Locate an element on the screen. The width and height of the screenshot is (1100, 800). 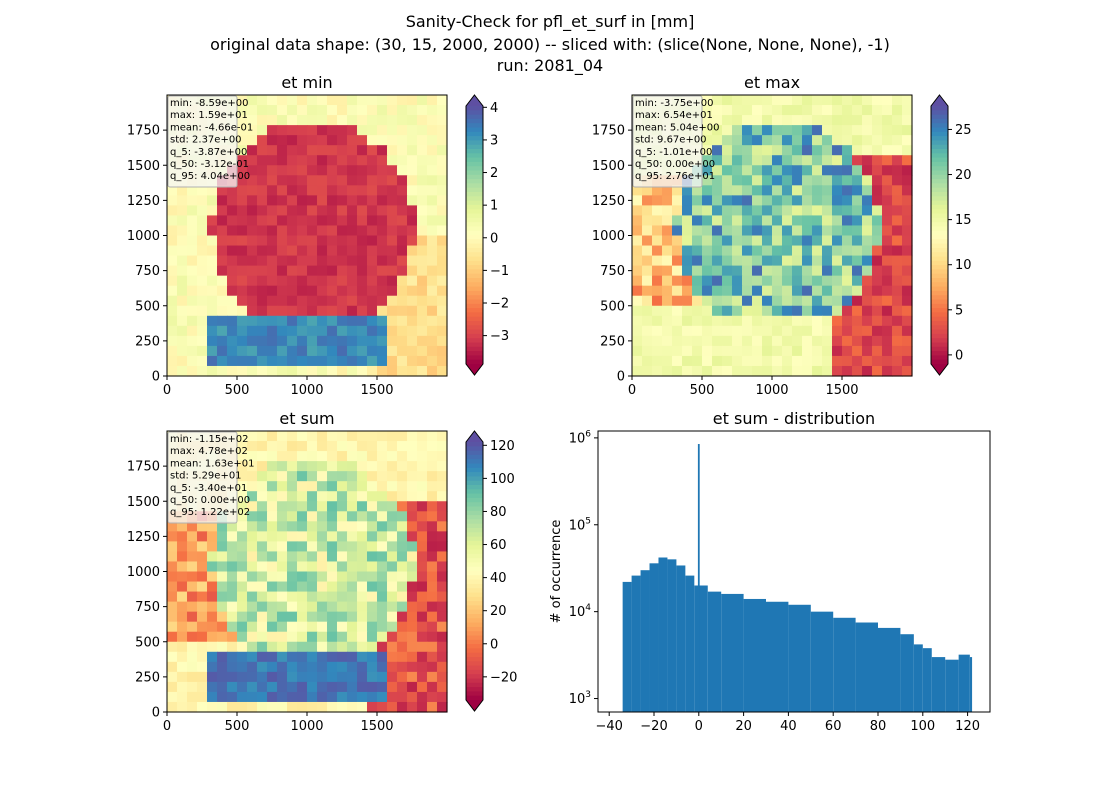
y-tick-label: 0 is located at coordinates (621, 377).